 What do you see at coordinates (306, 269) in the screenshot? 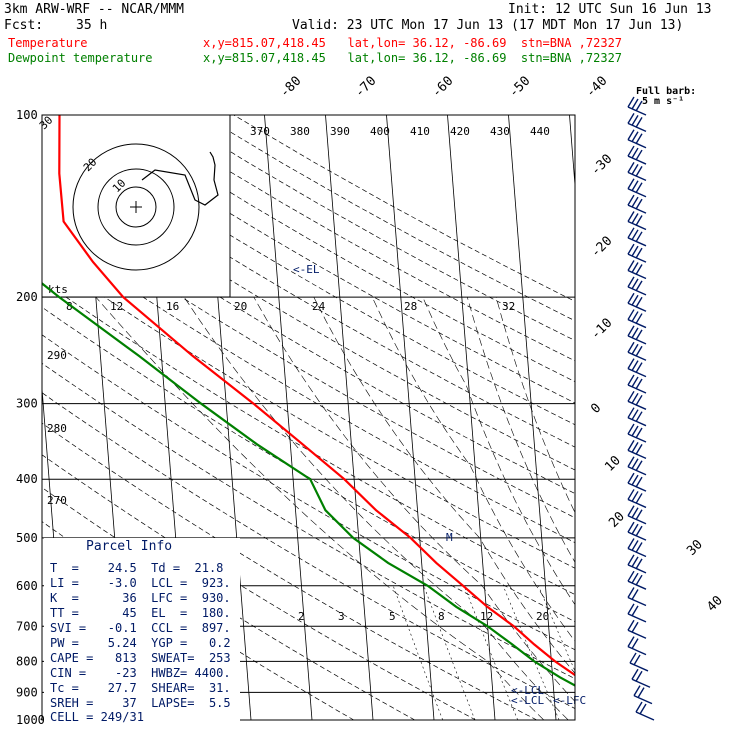
I see `el-marker: <-EL` at bounding box center [306, 269].